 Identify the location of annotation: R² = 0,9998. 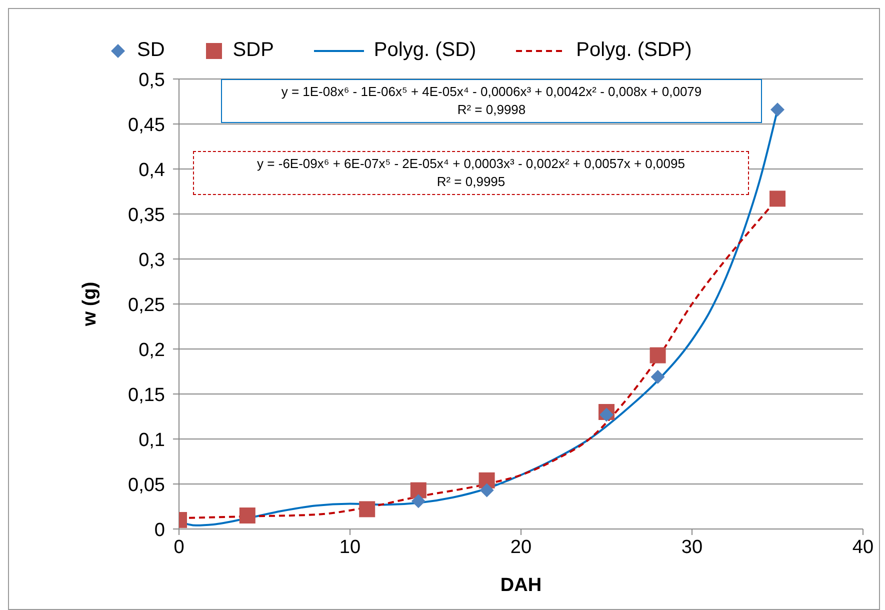
(491, 110).